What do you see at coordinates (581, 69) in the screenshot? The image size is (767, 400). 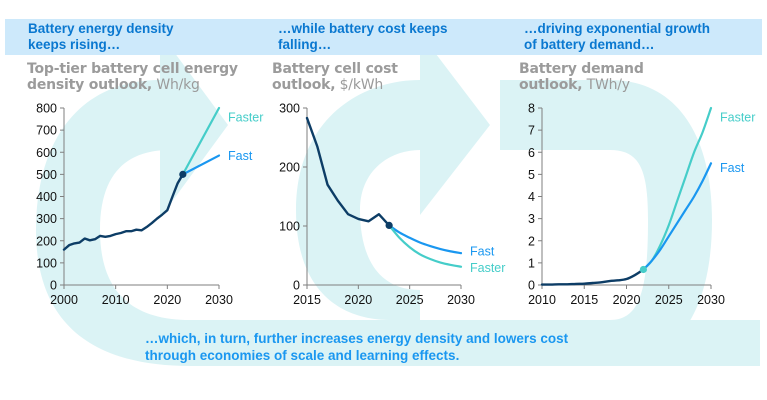 I see `subtitle-line: Battery demand` at bounding box center [581, 69].